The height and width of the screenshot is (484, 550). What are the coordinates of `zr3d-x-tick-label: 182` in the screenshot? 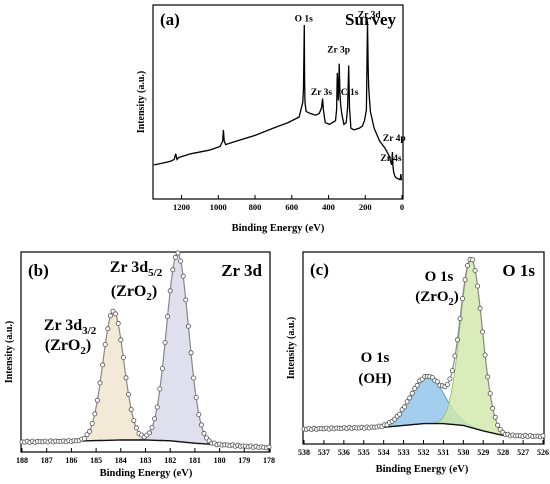 It's located at (170, 460).